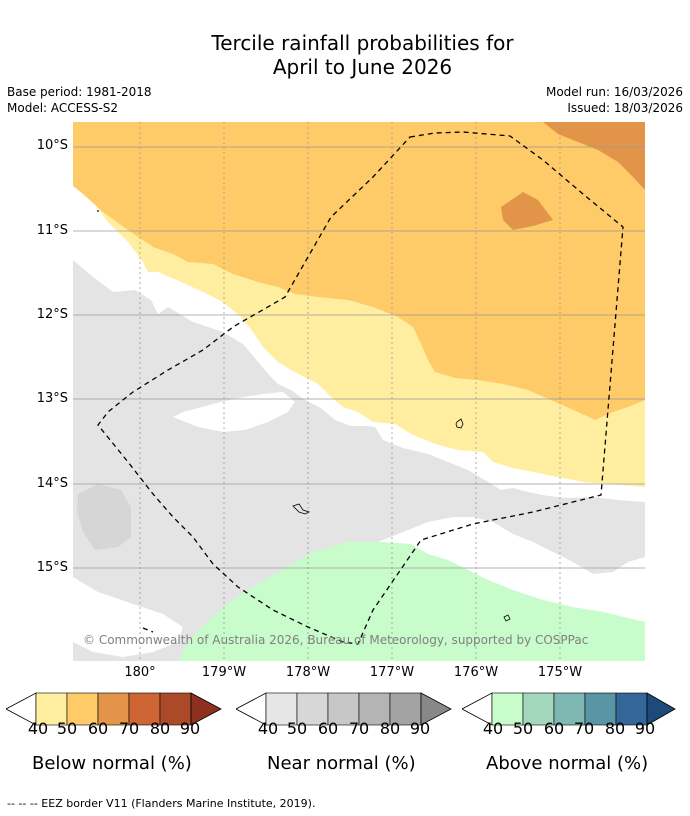 This screenshot has width=690, height=816. I want to click on near-tick-40: 40, so click(268, 728).